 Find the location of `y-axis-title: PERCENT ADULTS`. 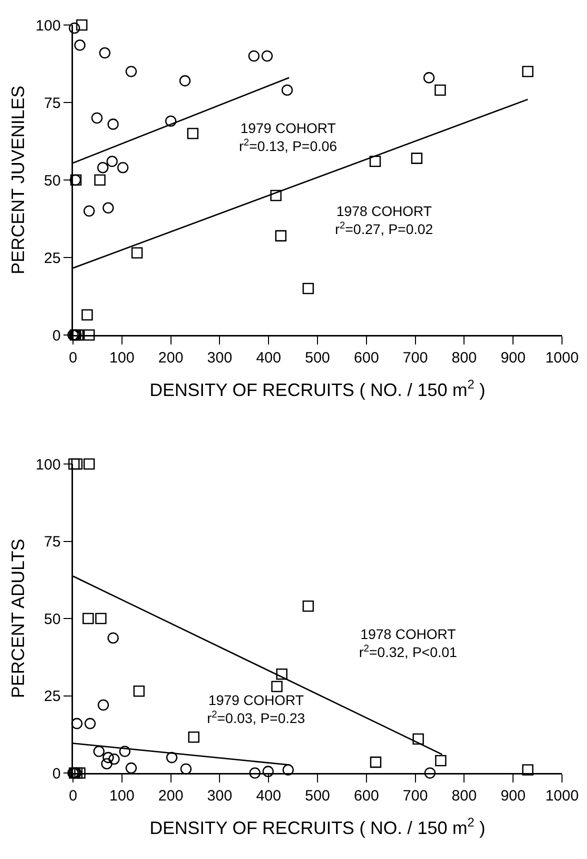

y-axis-title: PERCENT ADULTS is located at coordinates (18, 618).